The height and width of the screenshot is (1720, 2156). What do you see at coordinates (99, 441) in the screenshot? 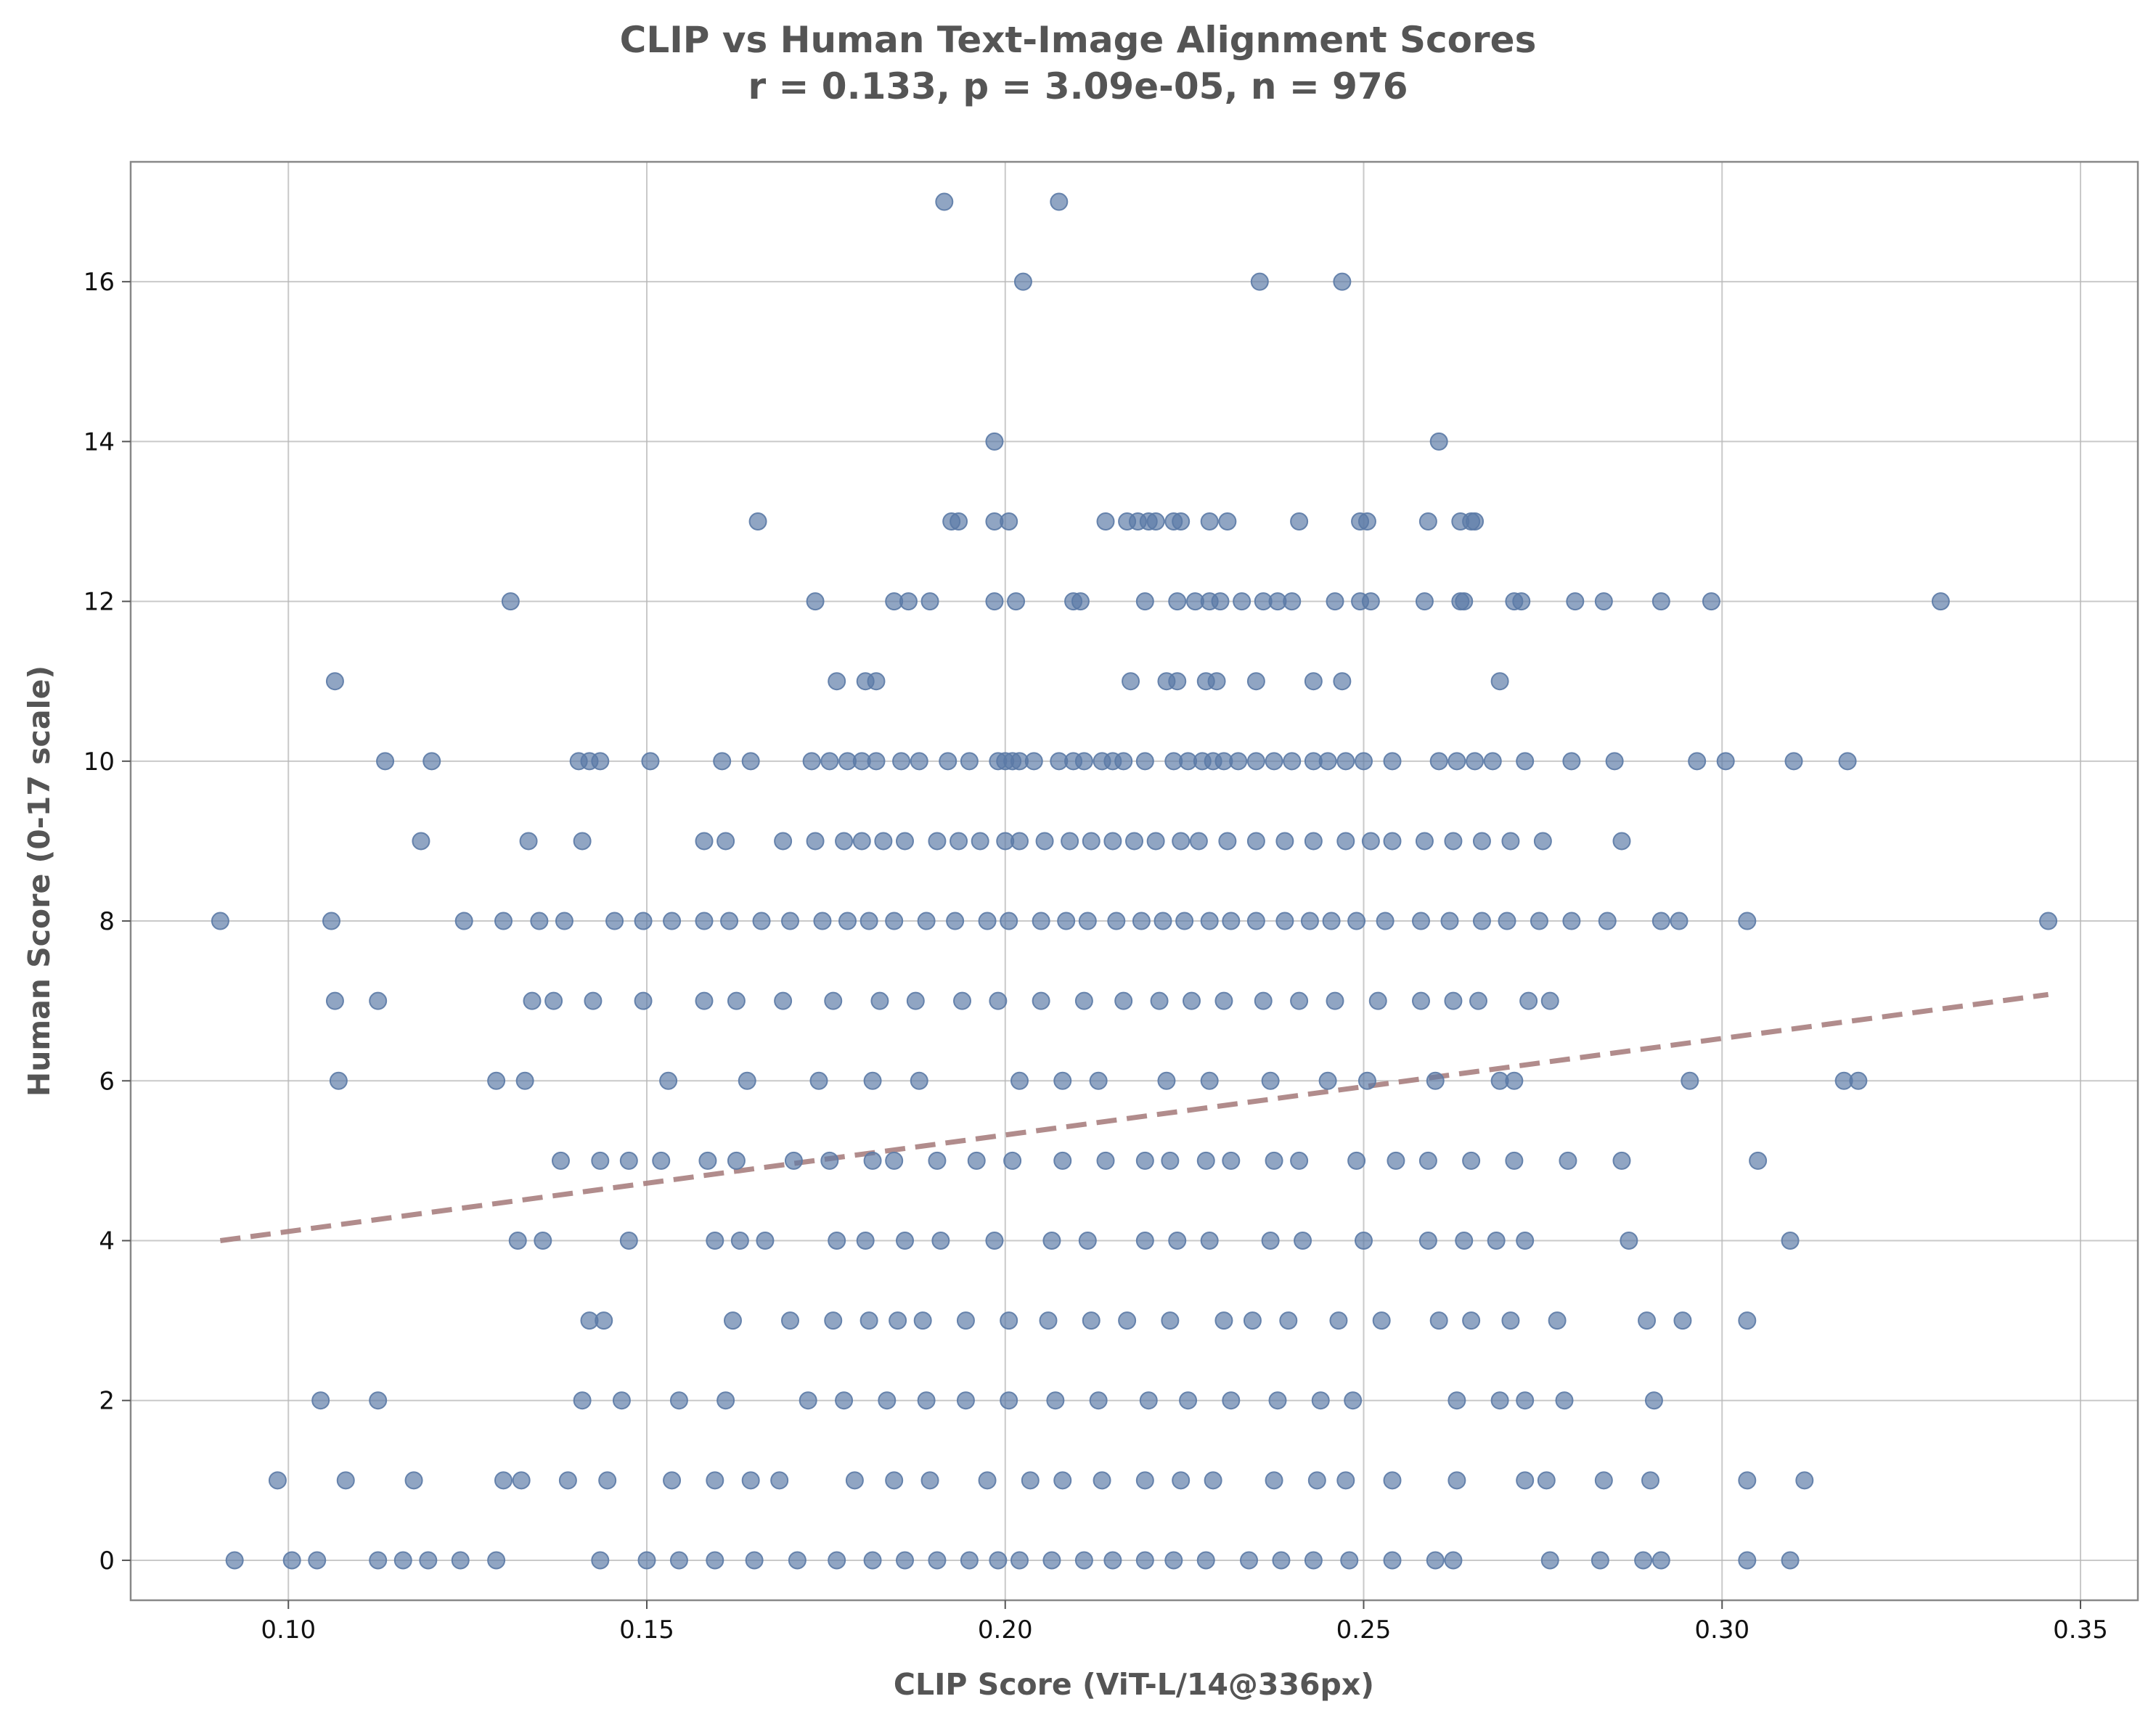
I see `y-tick-label: 14` at bounding box center [99, 441].